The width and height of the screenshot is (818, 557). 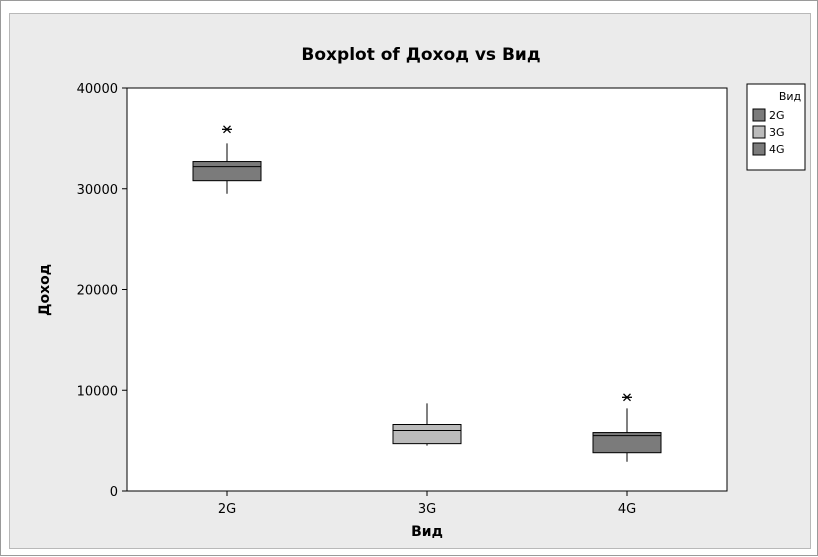 I want to click on legend-label-3G: 3G, so click(x=777, y=132).